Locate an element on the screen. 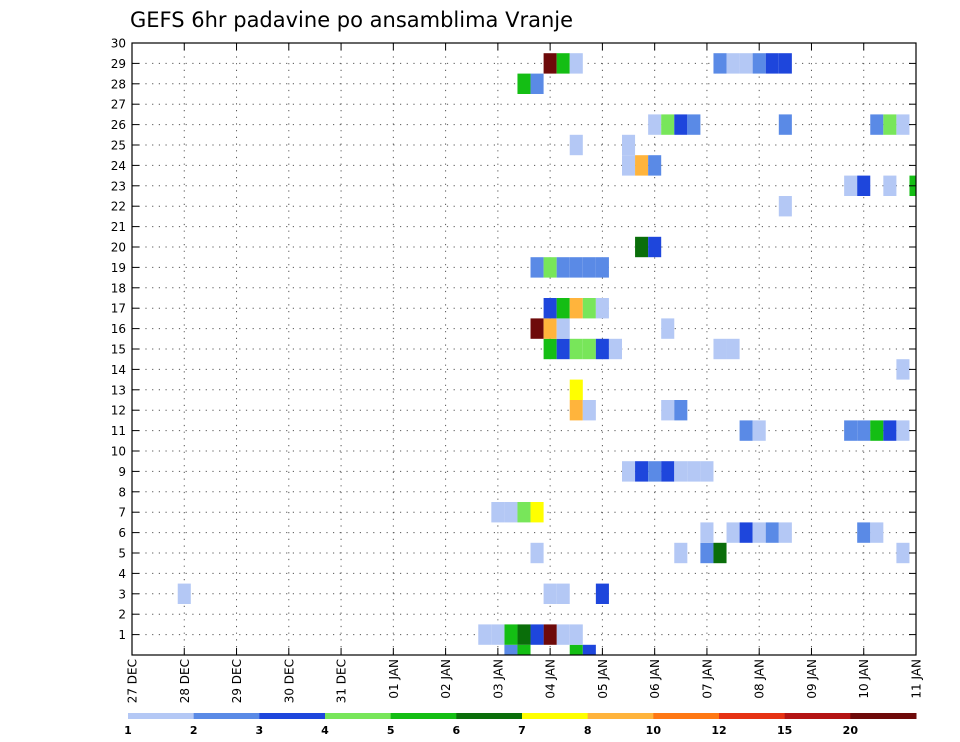 Image resolution: width=960 pixels, height=742 pixels. x-tick-label: 27 DEC is located at coordinates (133, 681).